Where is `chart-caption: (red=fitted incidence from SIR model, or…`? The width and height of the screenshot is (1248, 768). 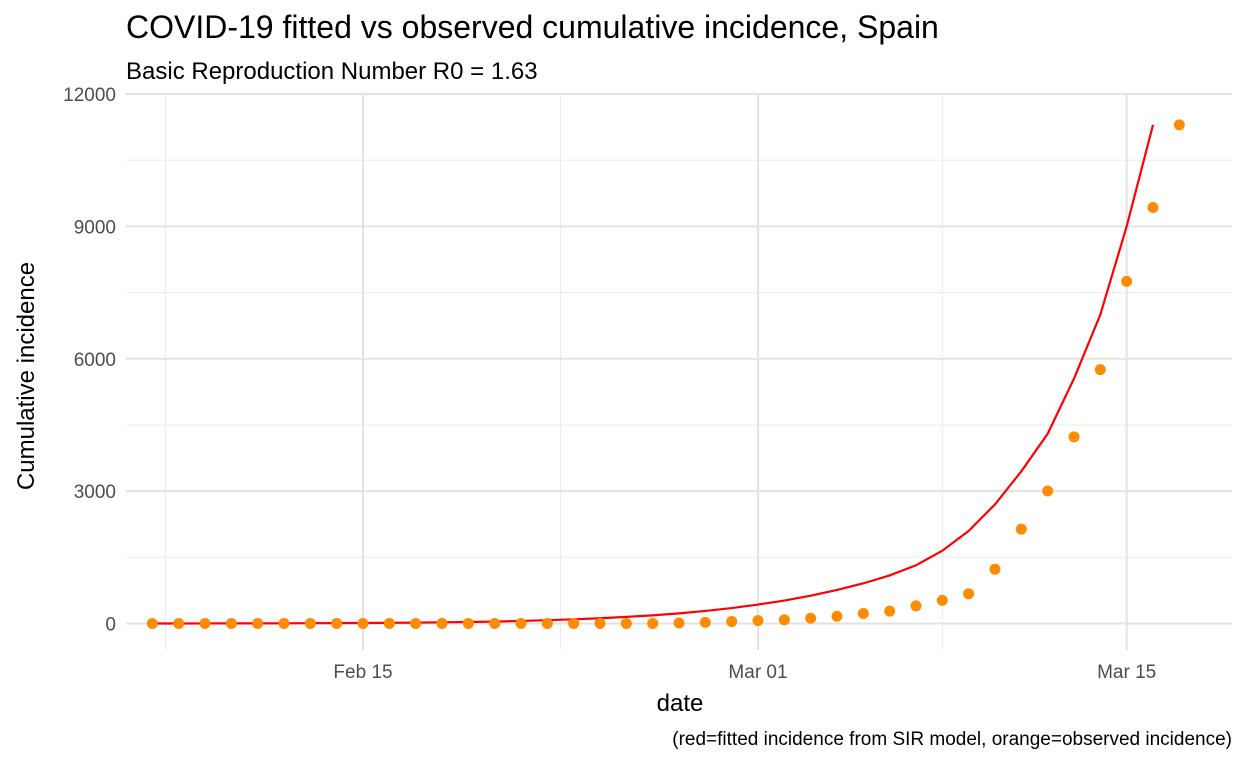
chart-caption: (red=fitted incidence from SIR model, or… is located at coordinates (952, 739).